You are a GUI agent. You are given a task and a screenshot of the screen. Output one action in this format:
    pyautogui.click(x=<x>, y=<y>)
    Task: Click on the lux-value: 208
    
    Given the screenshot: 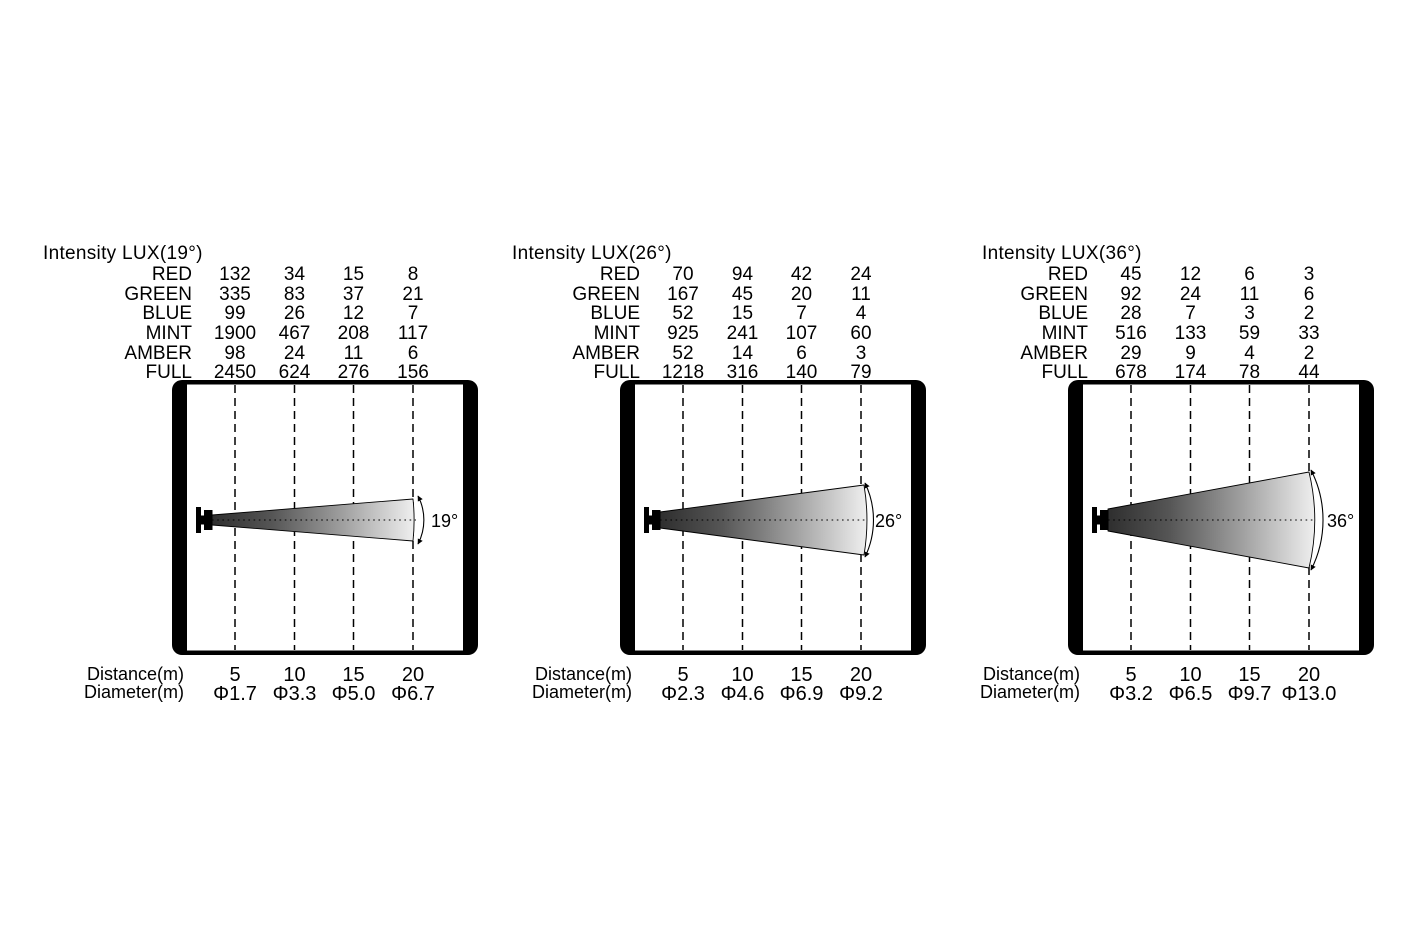 What is the action you would take?
    pyautogui.click(x=353, y=334)
    